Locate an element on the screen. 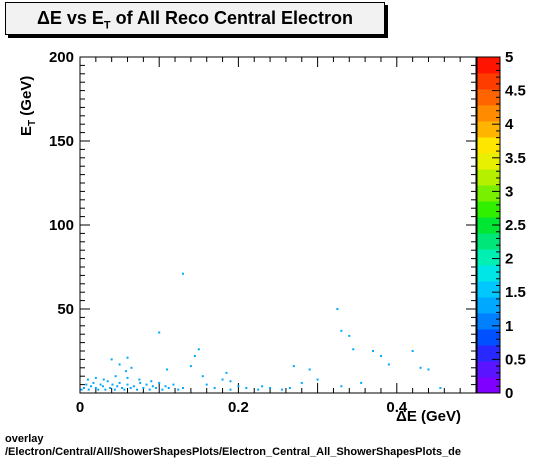  title-box: ΔE vs ET of All Reco Central Electron is located at coordinates (195, 18).